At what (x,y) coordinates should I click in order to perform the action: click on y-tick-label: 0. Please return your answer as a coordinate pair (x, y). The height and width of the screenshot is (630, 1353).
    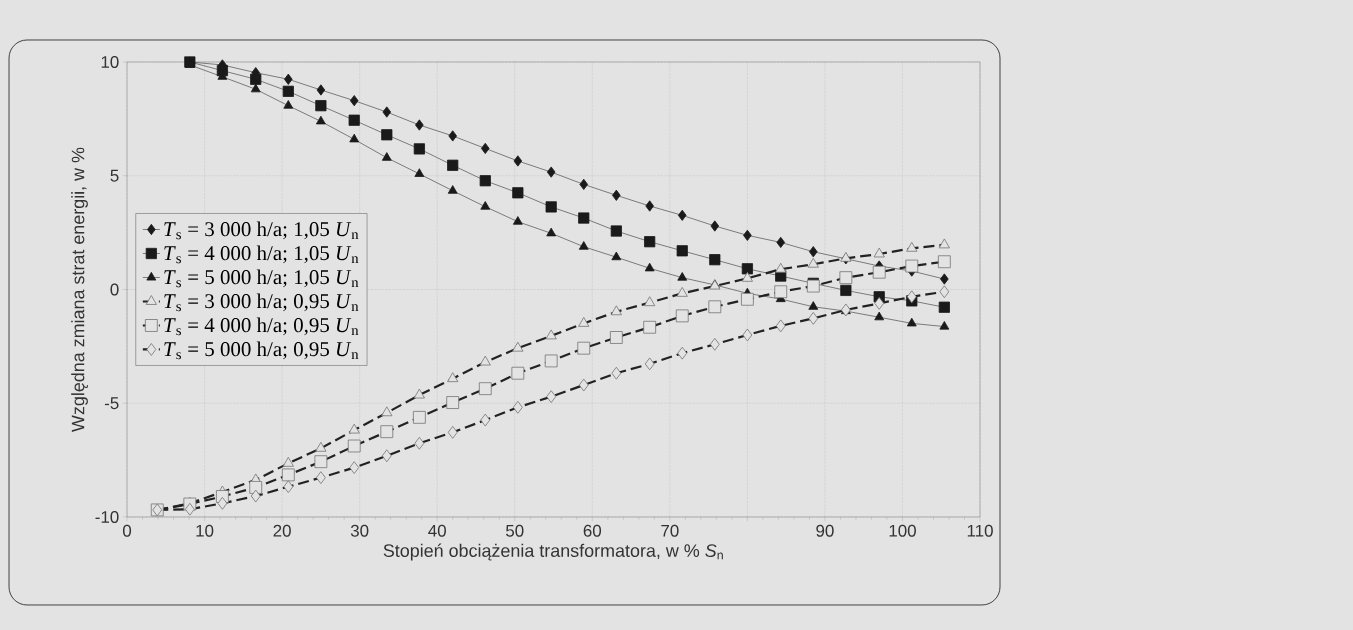
    Looking at the image, I should click on (114, 289).